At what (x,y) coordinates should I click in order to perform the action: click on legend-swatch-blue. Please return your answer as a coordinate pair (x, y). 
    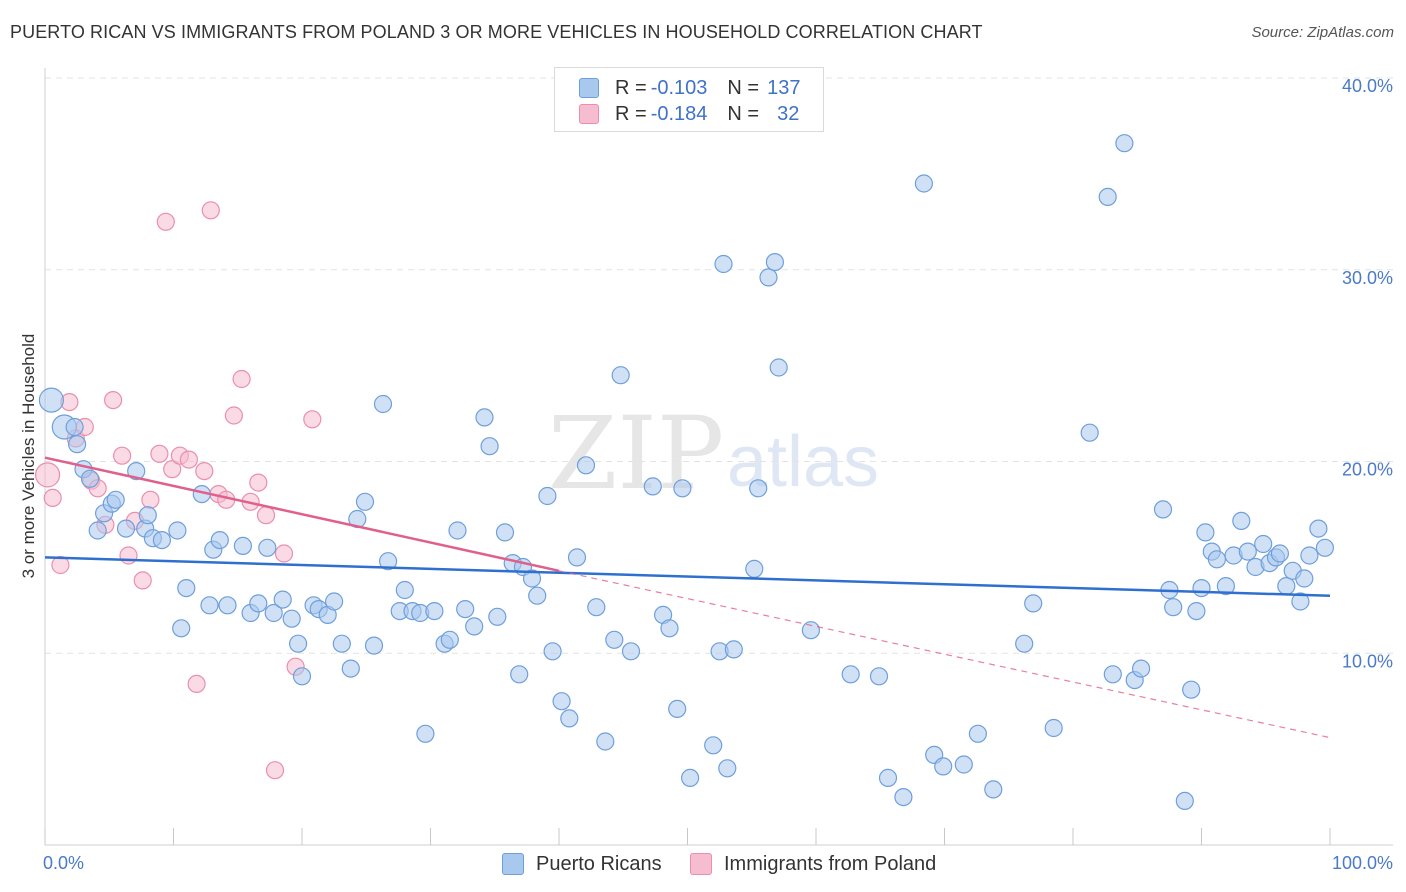
    Looking at the image, I should click on (589, 88).